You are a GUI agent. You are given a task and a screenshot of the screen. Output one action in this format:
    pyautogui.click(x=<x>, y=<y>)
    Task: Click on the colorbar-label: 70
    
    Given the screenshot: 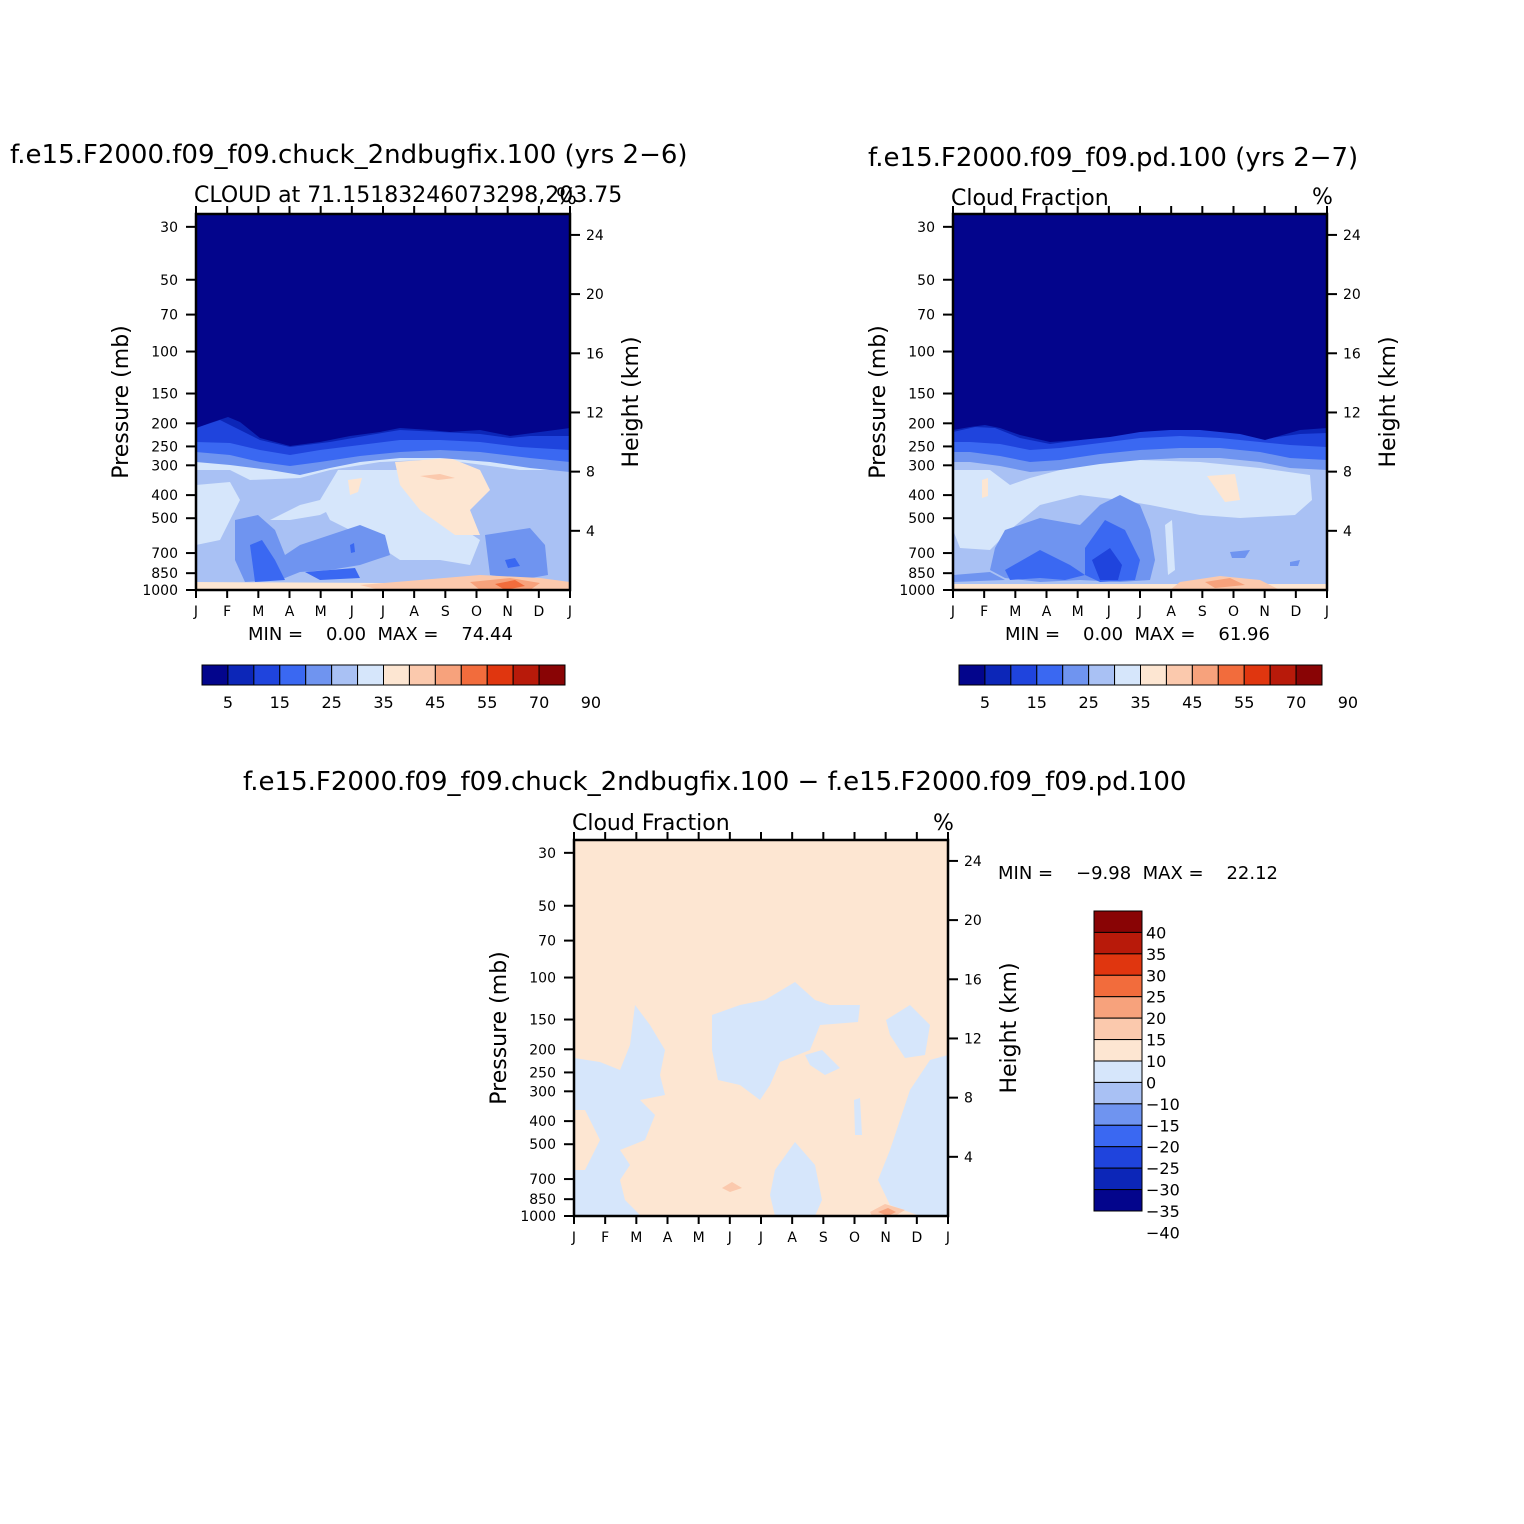 What is the action you would take?
    pyautogui.click(x=1296, y=702)
    